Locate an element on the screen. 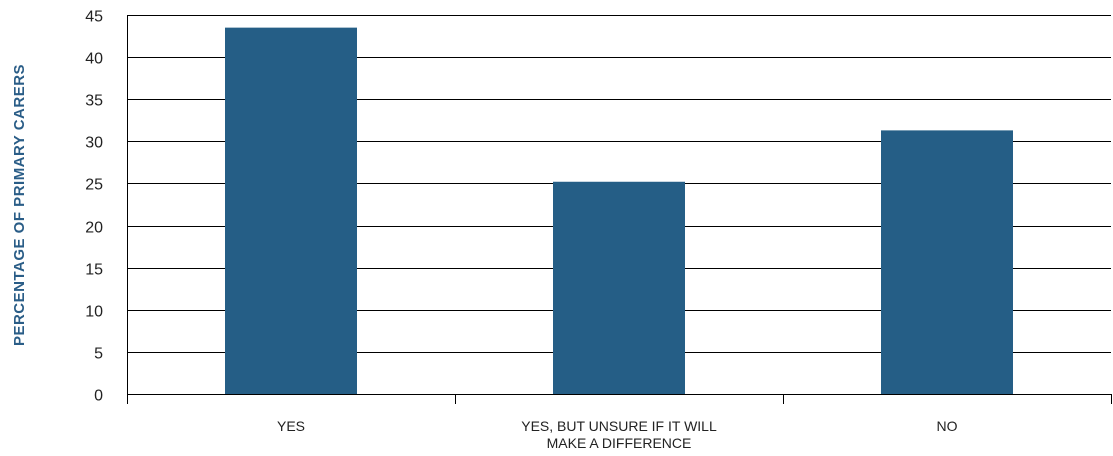  y-tick-label: 15 is located at coordinates (94, 270).